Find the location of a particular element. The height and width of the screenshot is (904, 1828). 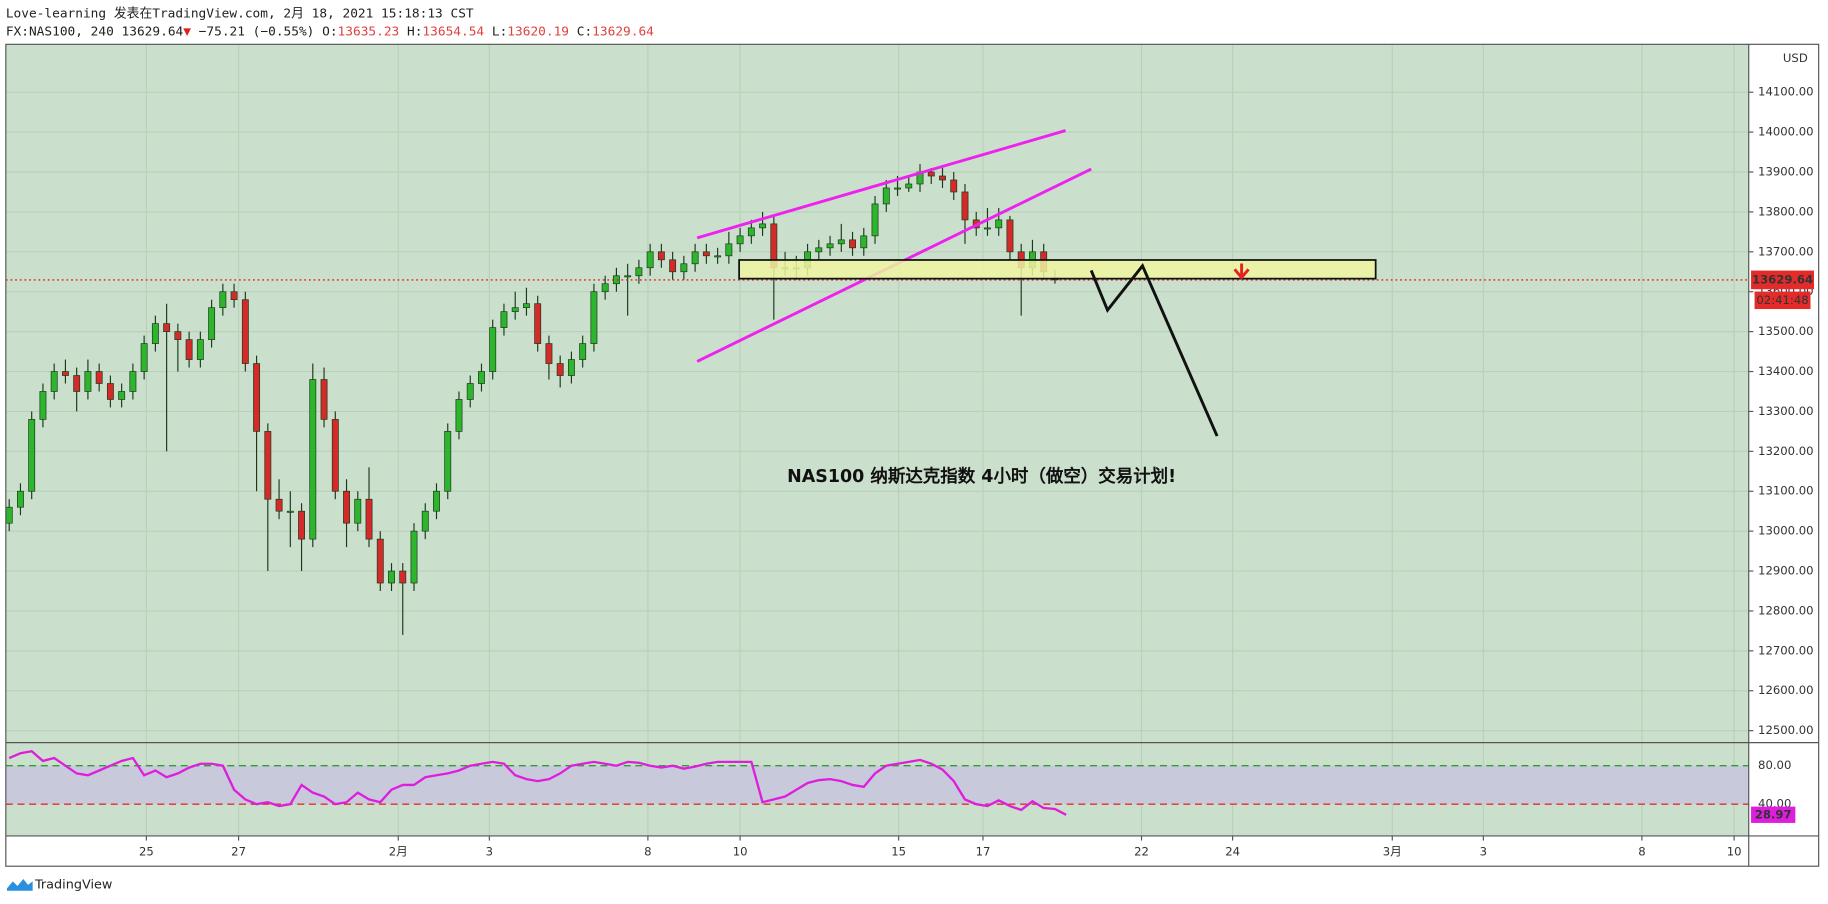

y-tick-label: 12800.00 is located at coordinates (1786, 610).